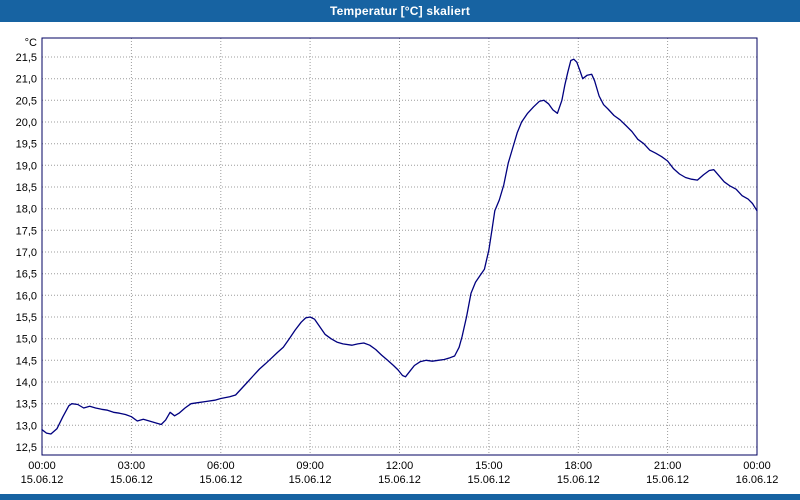 This screenshot has width=800, height=500. I want to click on y-tick-label: 20,5, so click(26, 101).